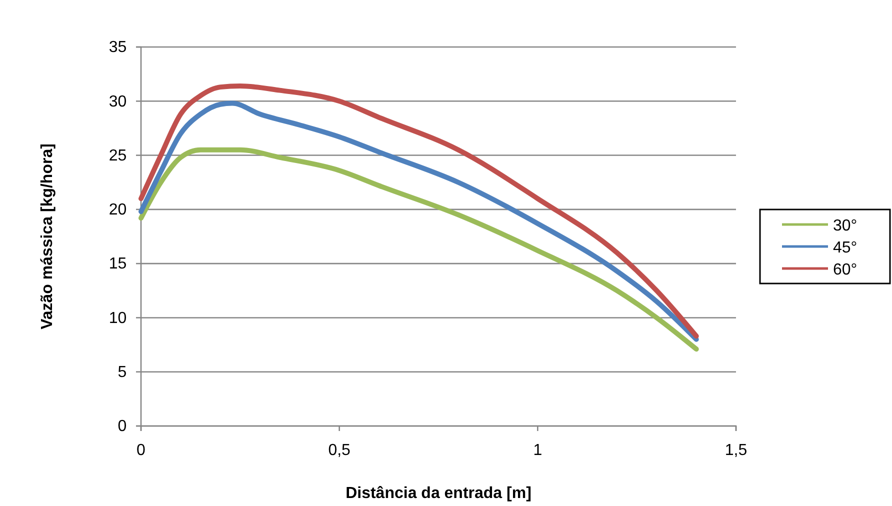  What do you see at coordinates (122, 372) in the screenshot?
I see `y-tick-label: 5` at bounding box center [122, 372].